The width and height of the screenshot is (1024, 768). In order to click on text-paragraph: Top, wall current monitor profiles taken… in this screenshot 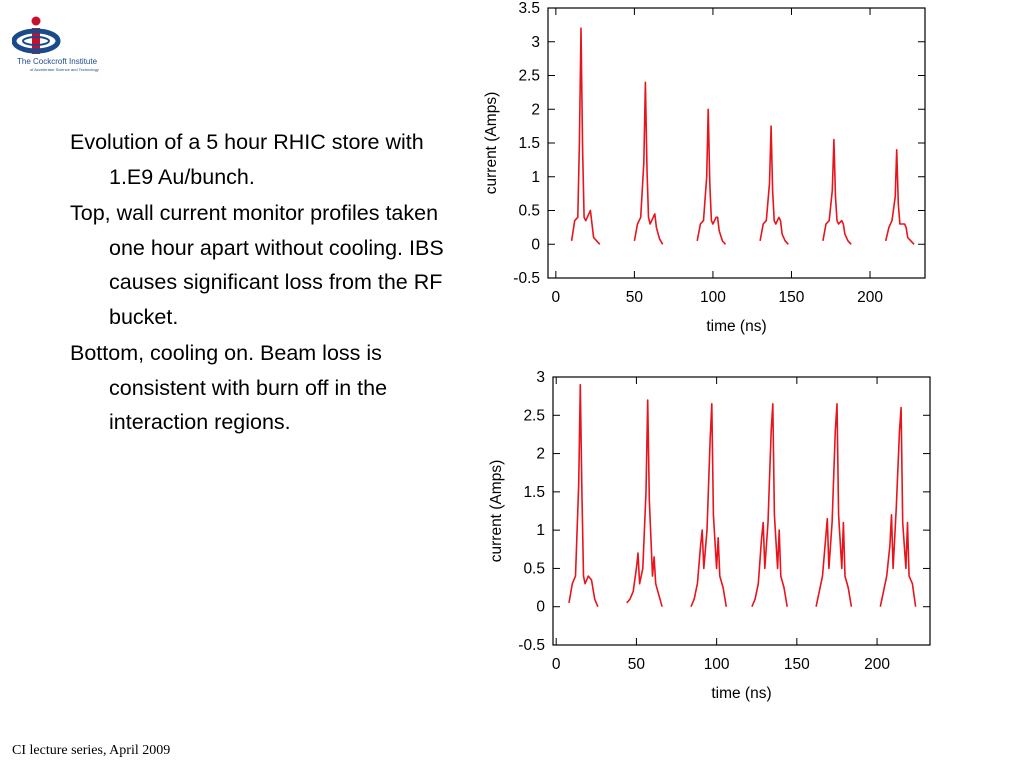, I will do `click(257, 265)`.